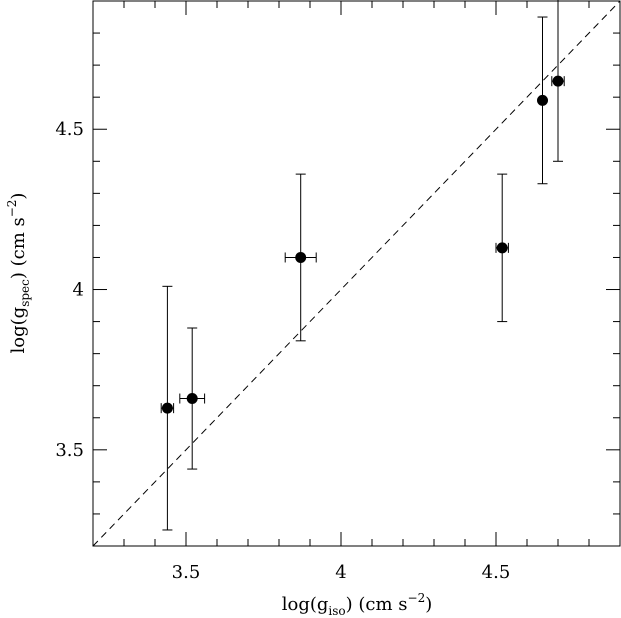  I want to click on y-tick-label: 3.5, so click(69, 450).